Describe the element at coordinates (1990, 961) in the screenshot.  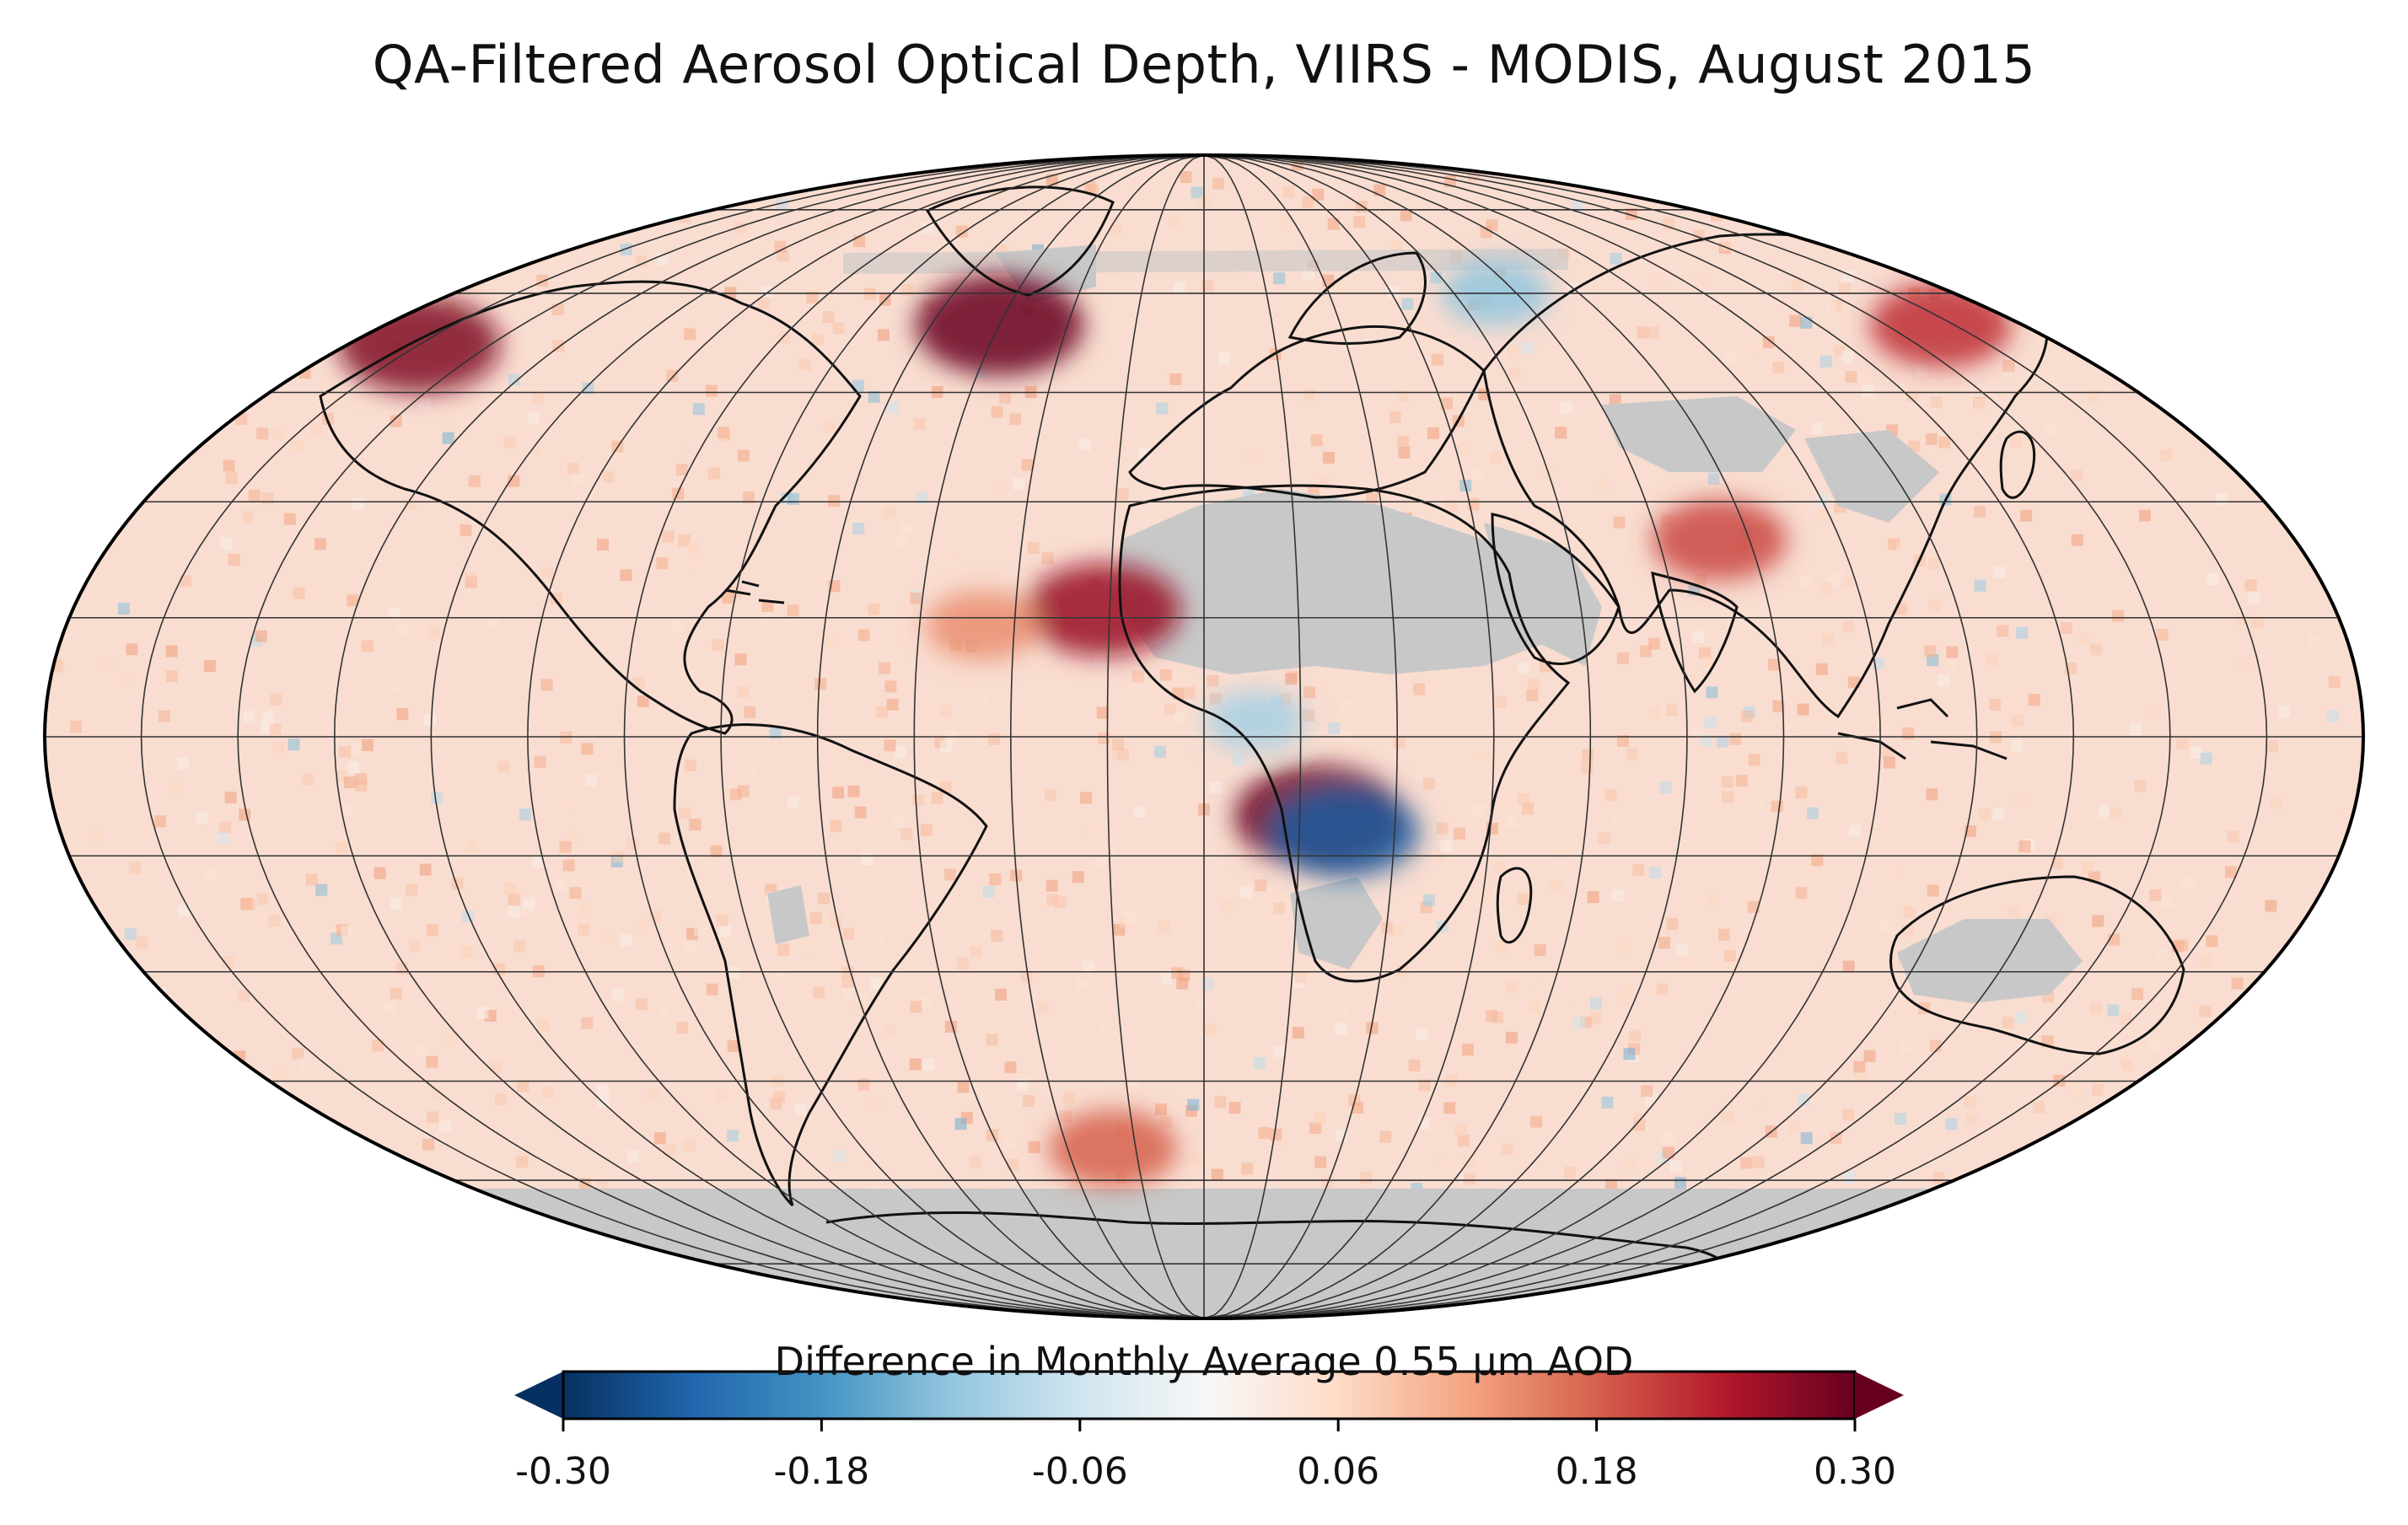
I see `no-data-australia` at that location.